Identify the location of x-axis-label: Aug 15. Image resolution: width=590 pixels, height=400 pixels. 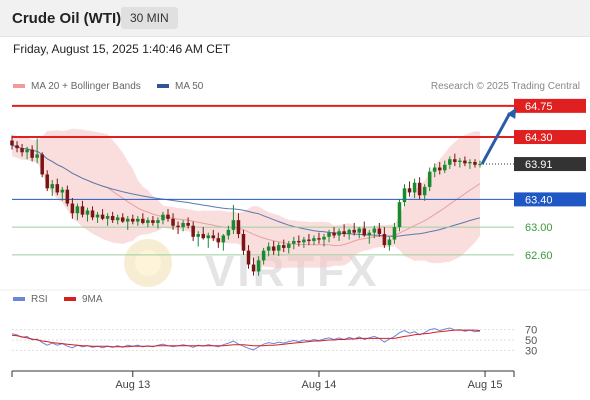
(485, 385).